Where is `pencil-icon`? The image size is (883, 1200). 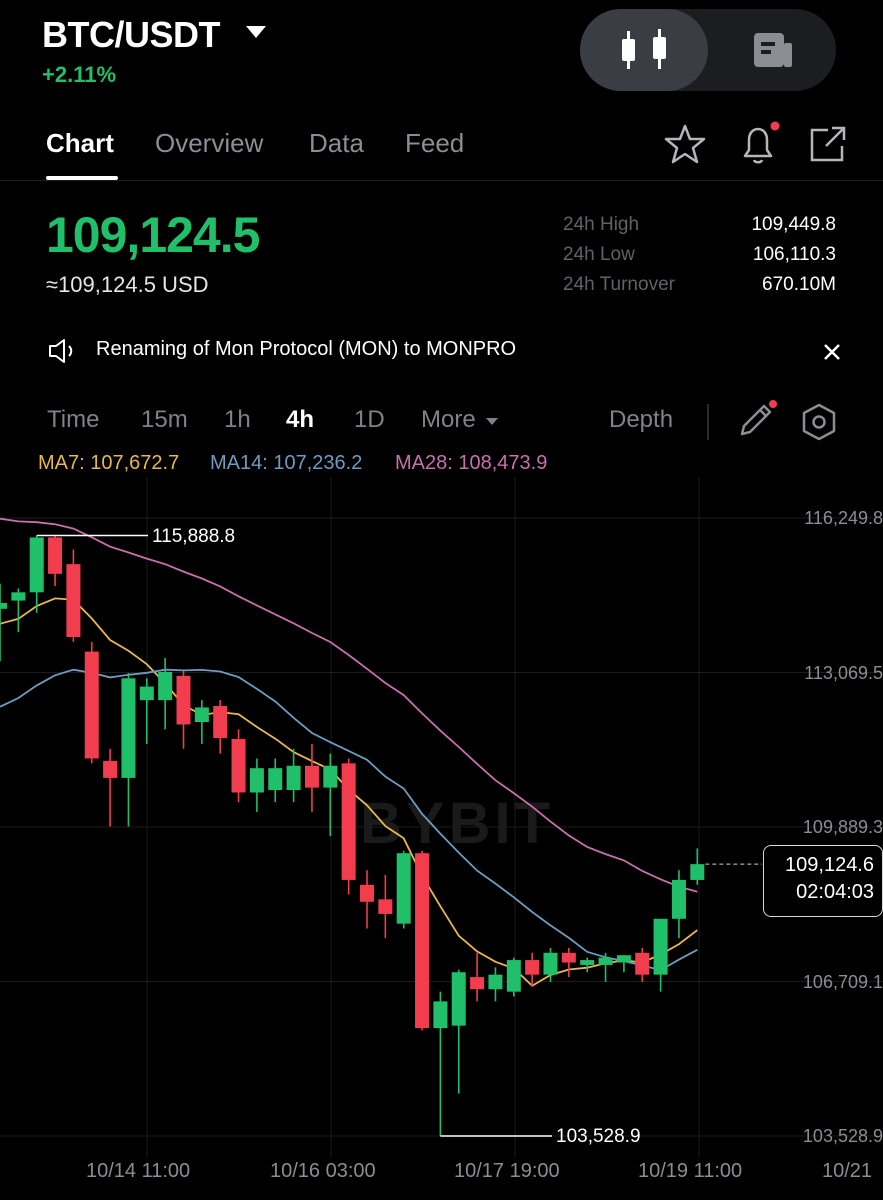 pencil-icon is located at coordinates (759, 420).